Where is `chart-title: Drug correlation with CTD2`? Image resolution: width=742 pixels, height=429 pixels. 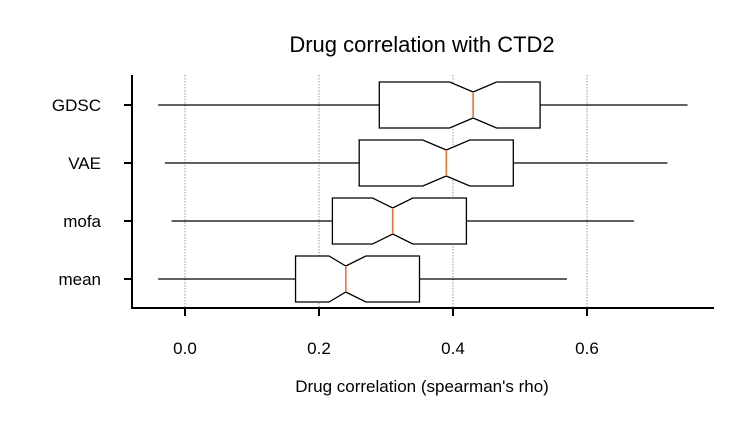
chart-title: Drug correlation with CTD2 is located at coordinates (421, 44).